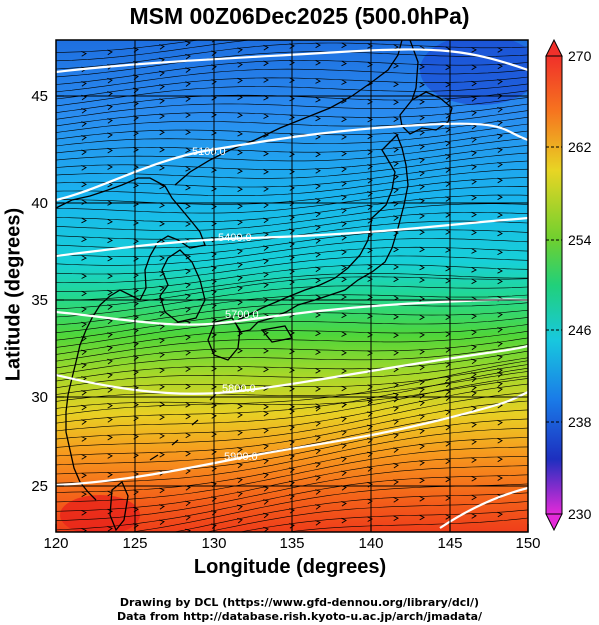  What do you see at coordinates (580, 56) in the screenshot?
I see `colorbar-tick-270: 270` at bounding box center [580, 56].